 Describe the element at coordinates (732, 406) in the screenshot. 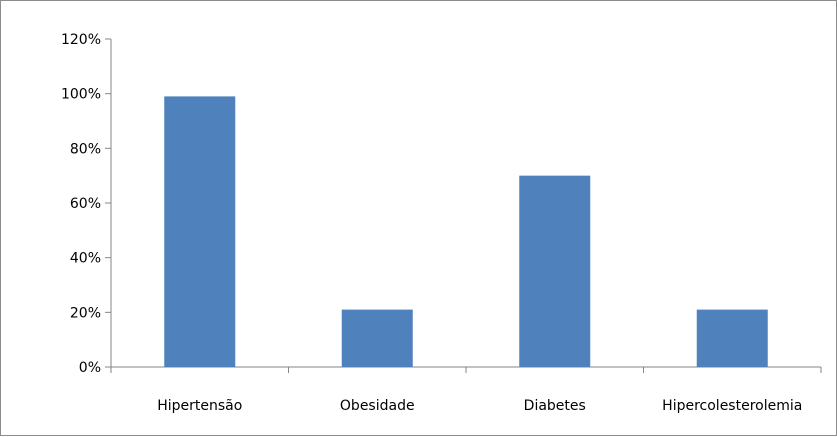

I see `x-category-label: Hipercolesterolemia` at that location.